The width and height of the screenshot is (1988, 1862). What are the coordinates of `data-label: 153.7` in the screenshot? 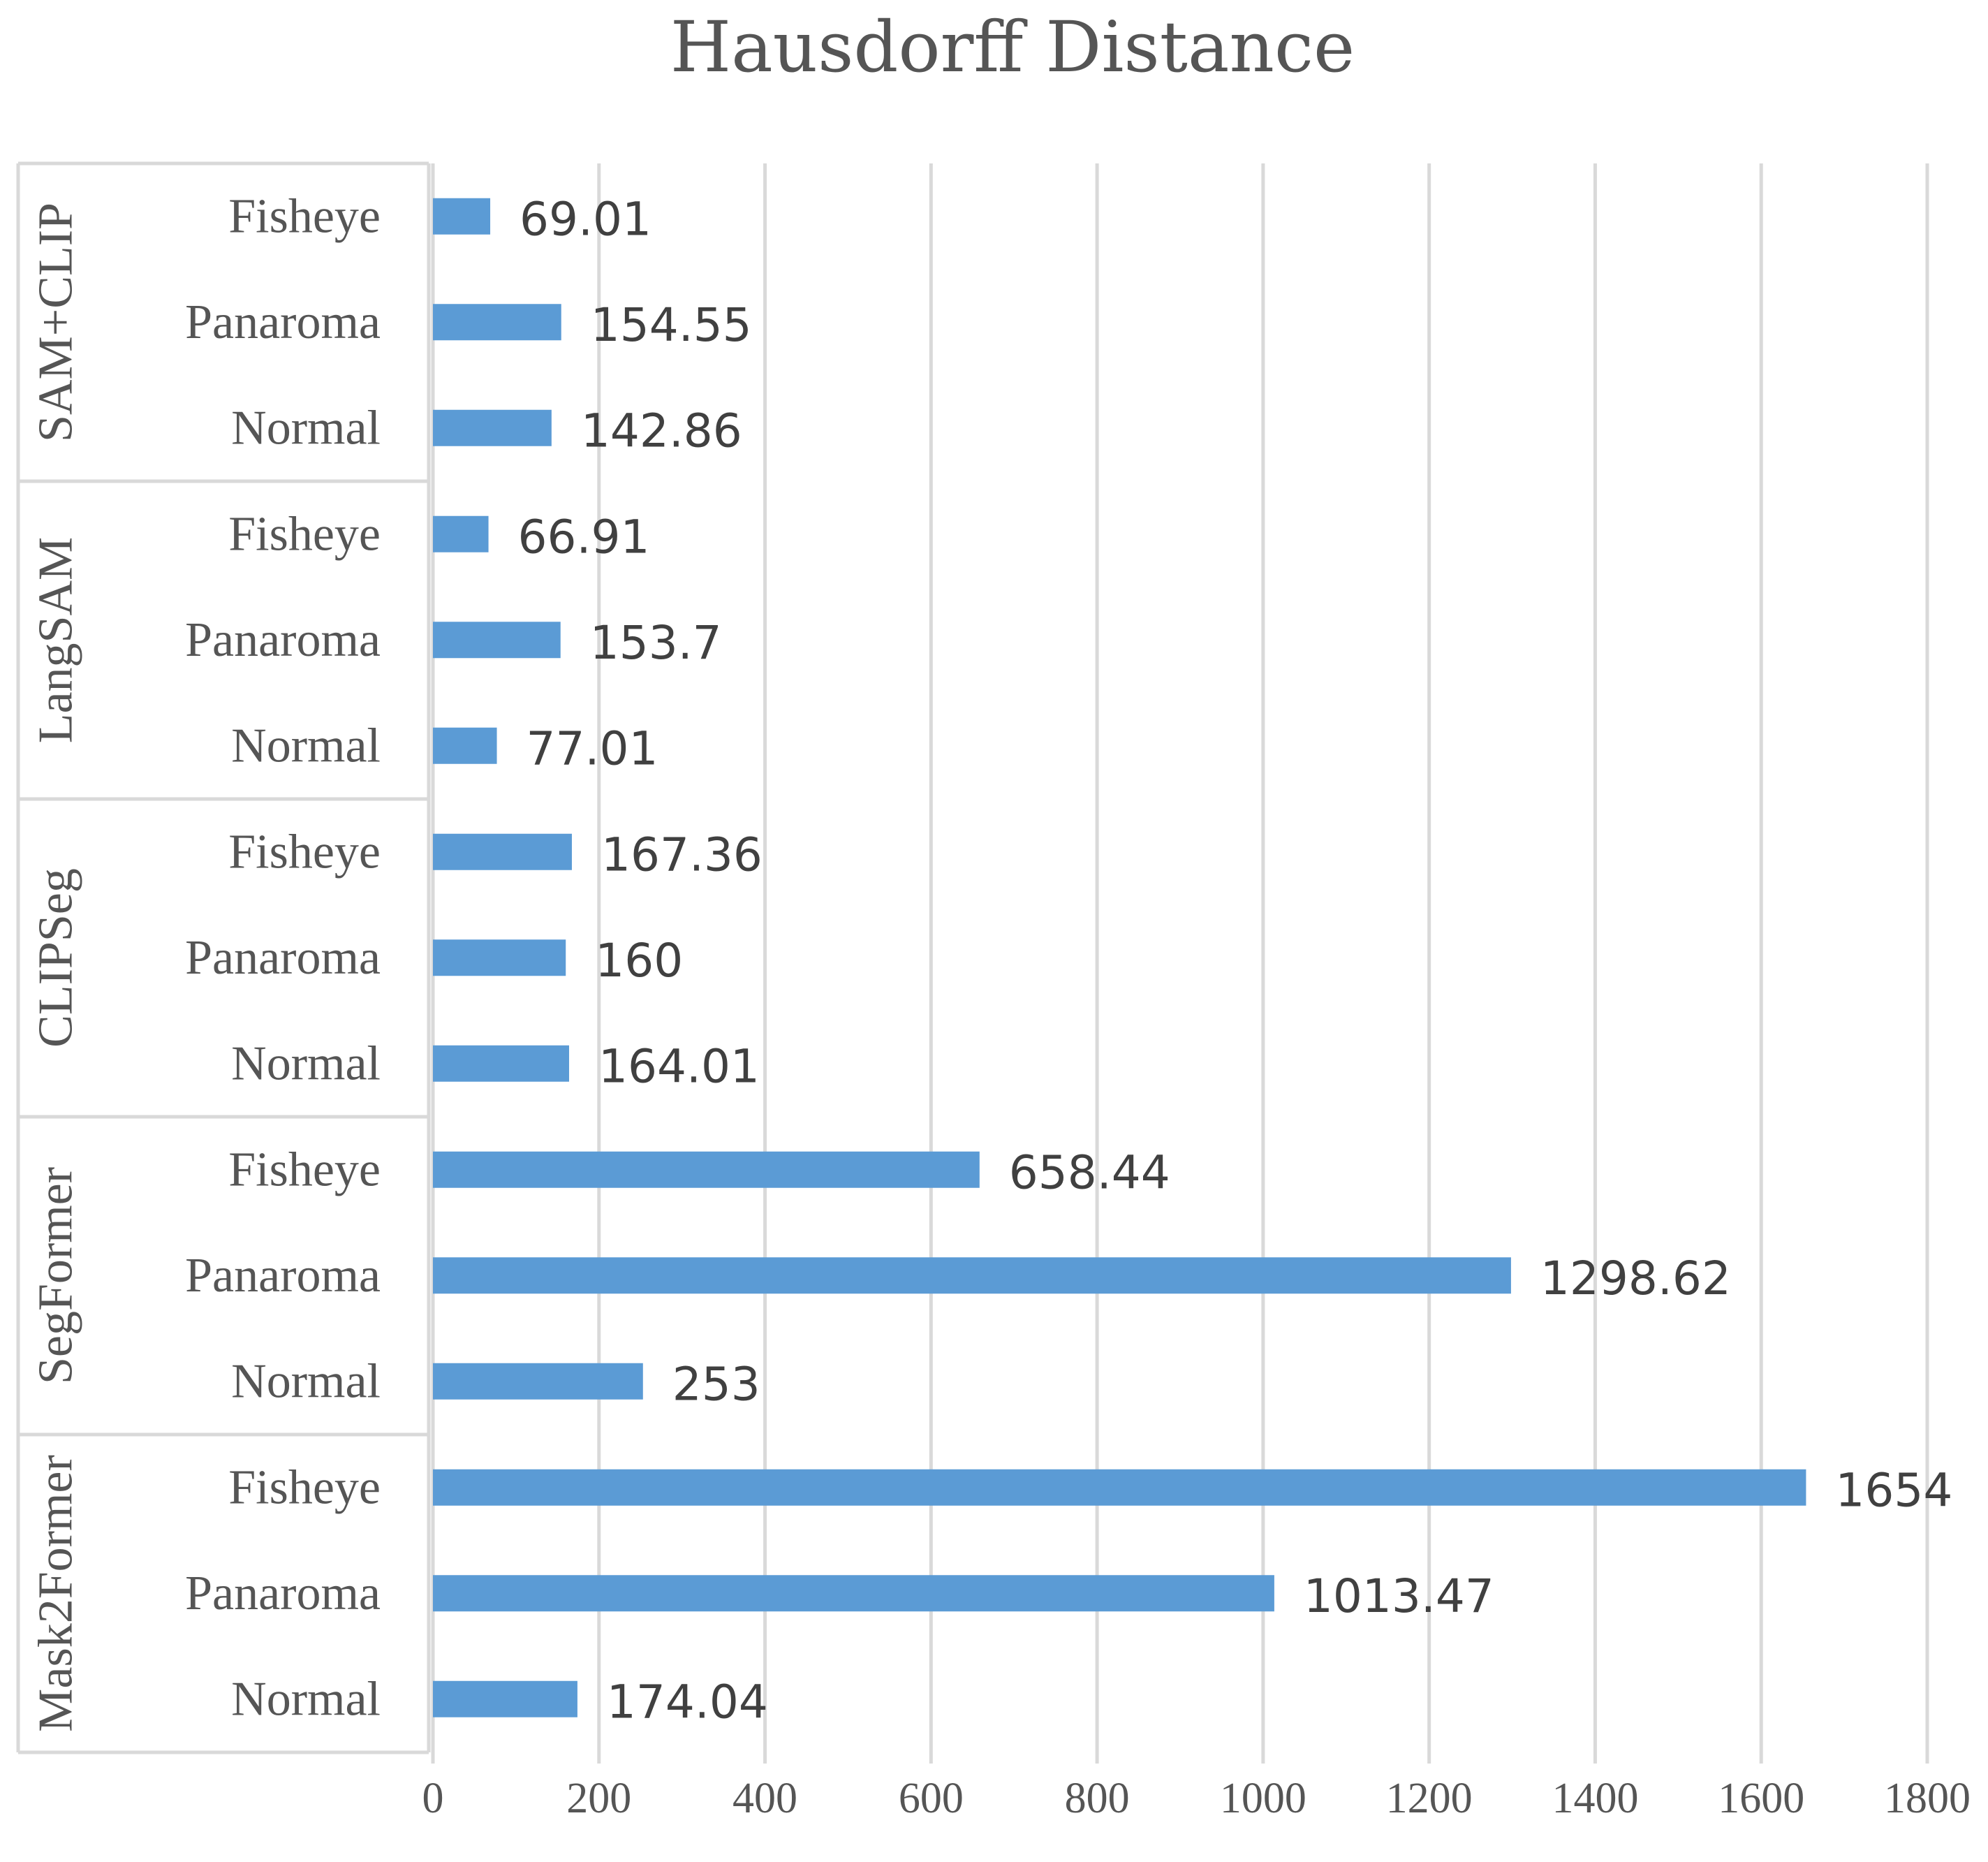 It's located at (656, 643).